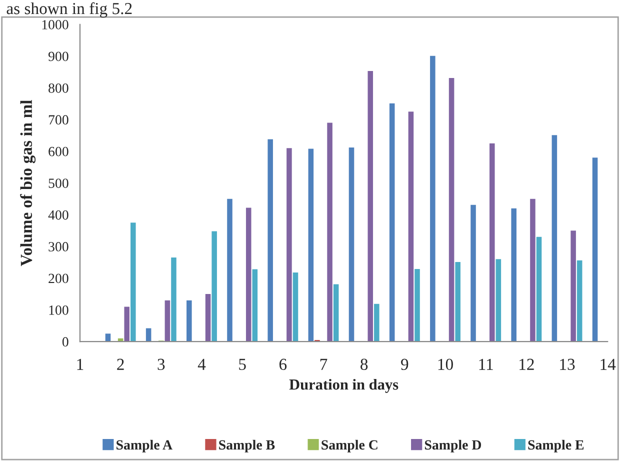  I want to click on legend-label: Sample B, so click(247, 446).